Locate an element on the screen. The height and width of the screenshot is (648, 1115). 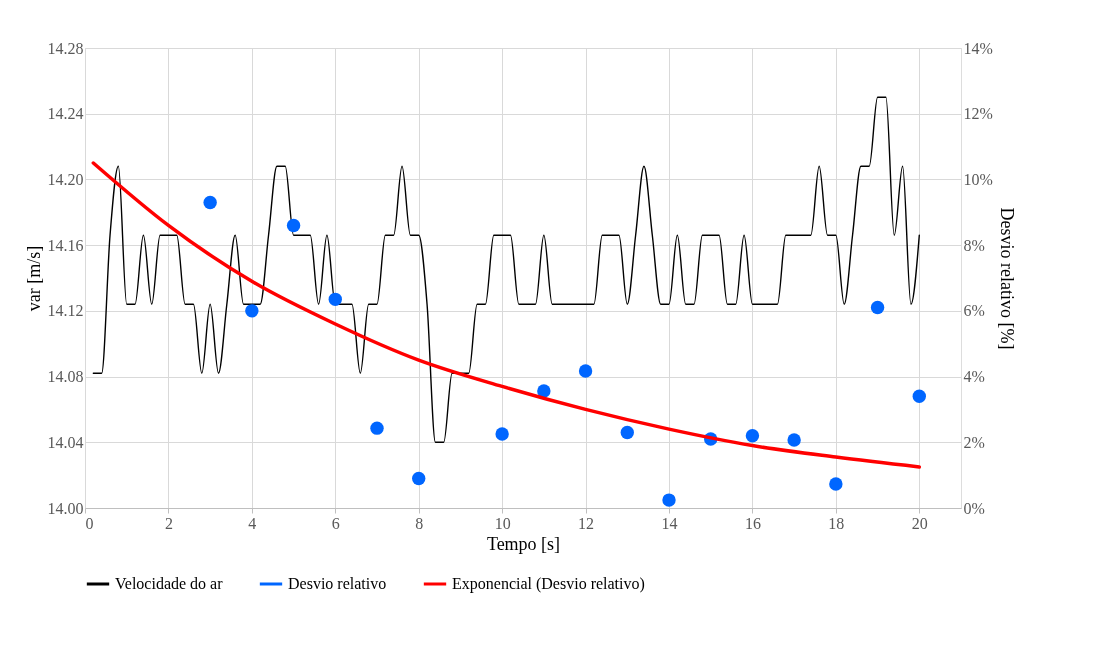
y2-tick-label: 10% is located at coordinates (978, 179).